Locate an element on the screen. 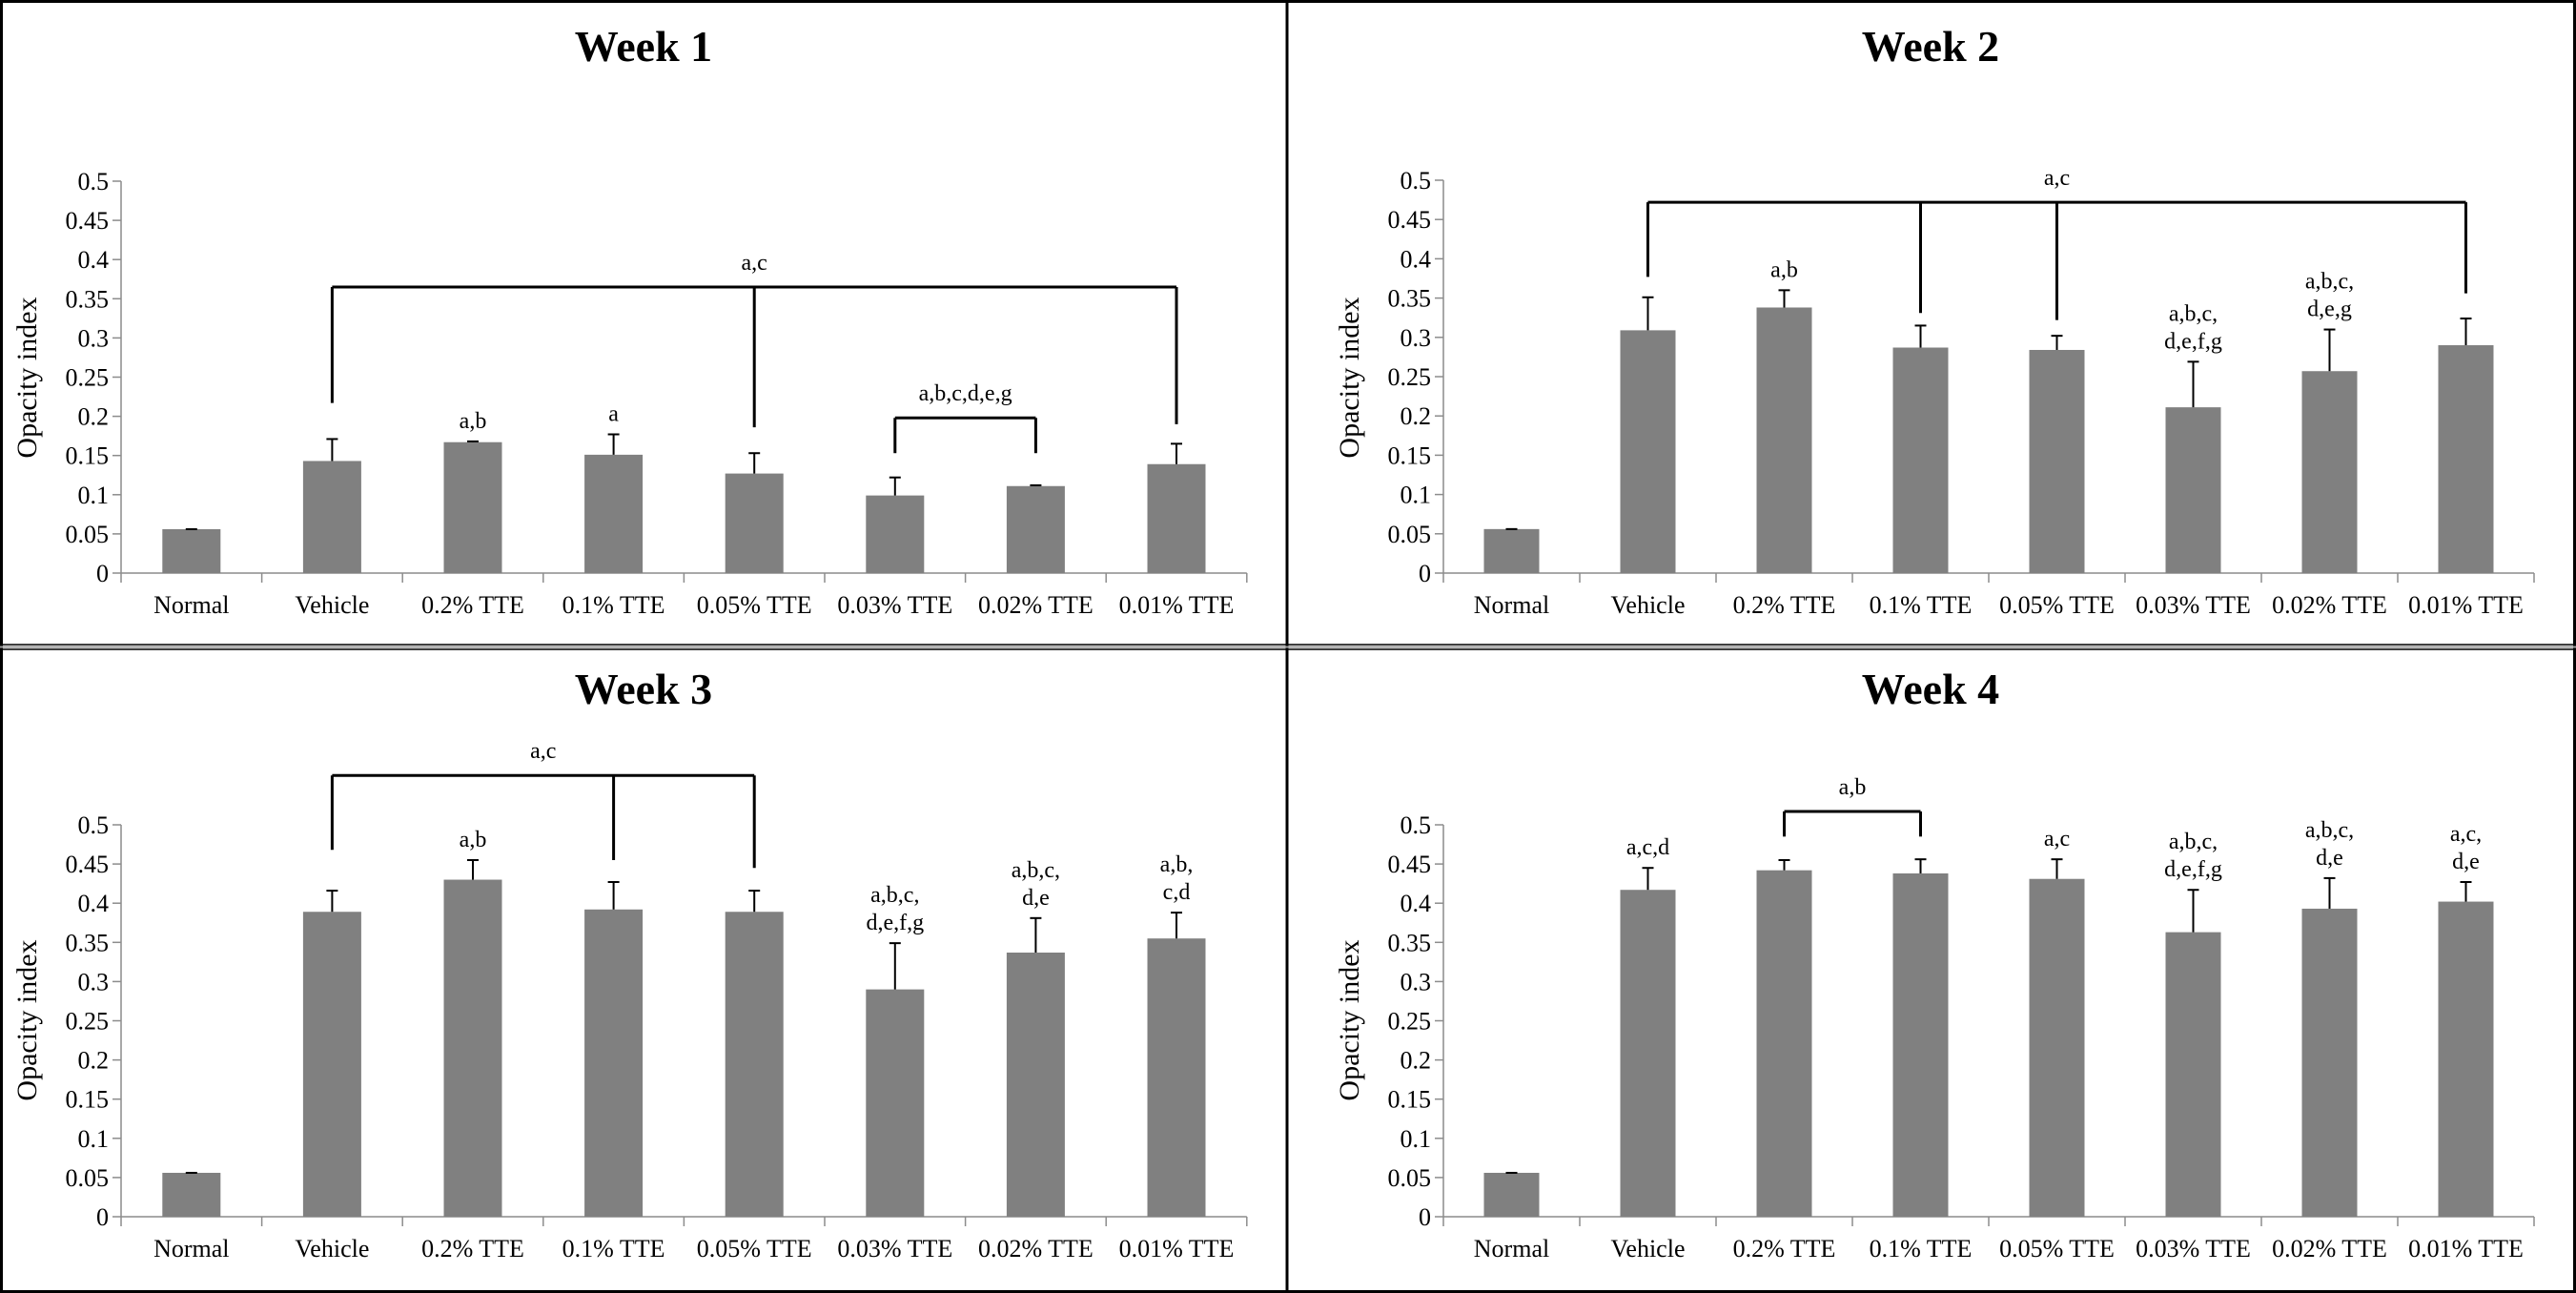 This screenshot has width=2576, height=1293. x-category-label: 0.05% TTE is located at coordinates (2057, 605).